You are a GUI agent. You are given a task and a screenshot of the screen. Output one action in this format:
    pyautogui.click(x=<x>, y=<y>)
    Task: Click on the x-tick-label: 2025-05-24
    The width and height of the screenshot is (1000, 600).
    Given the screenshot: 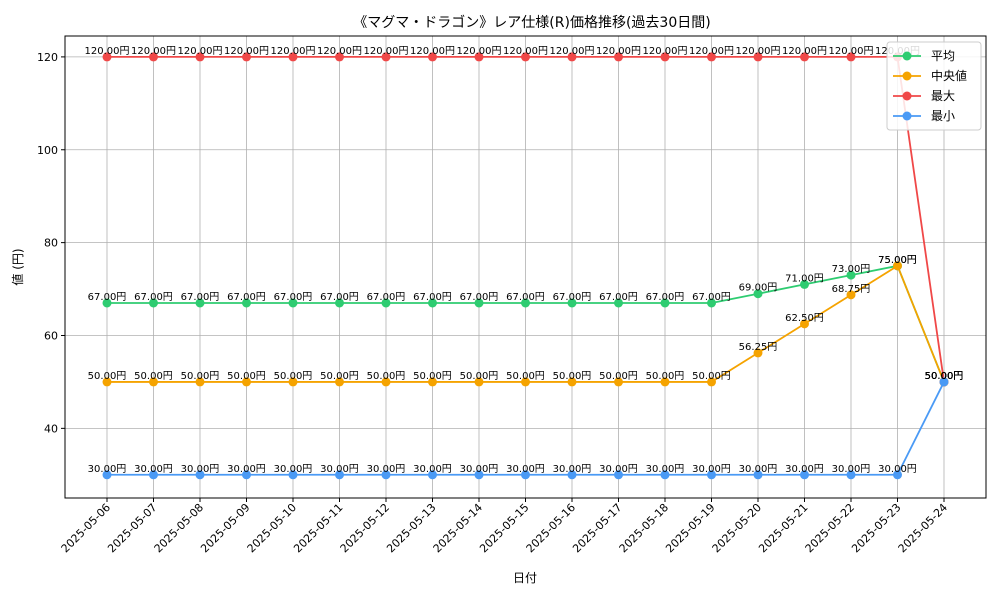 What is the action you would take?
    pyautogui.click(x=923, y=528)
    